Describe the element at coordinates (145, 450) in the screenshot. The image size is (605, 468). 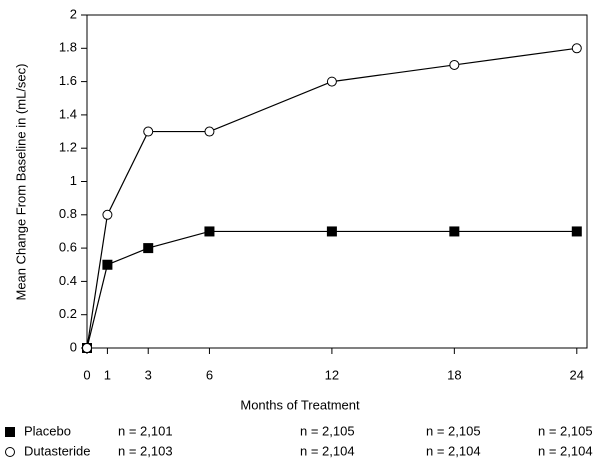
I see `n-label: n = 2,103` at that location.